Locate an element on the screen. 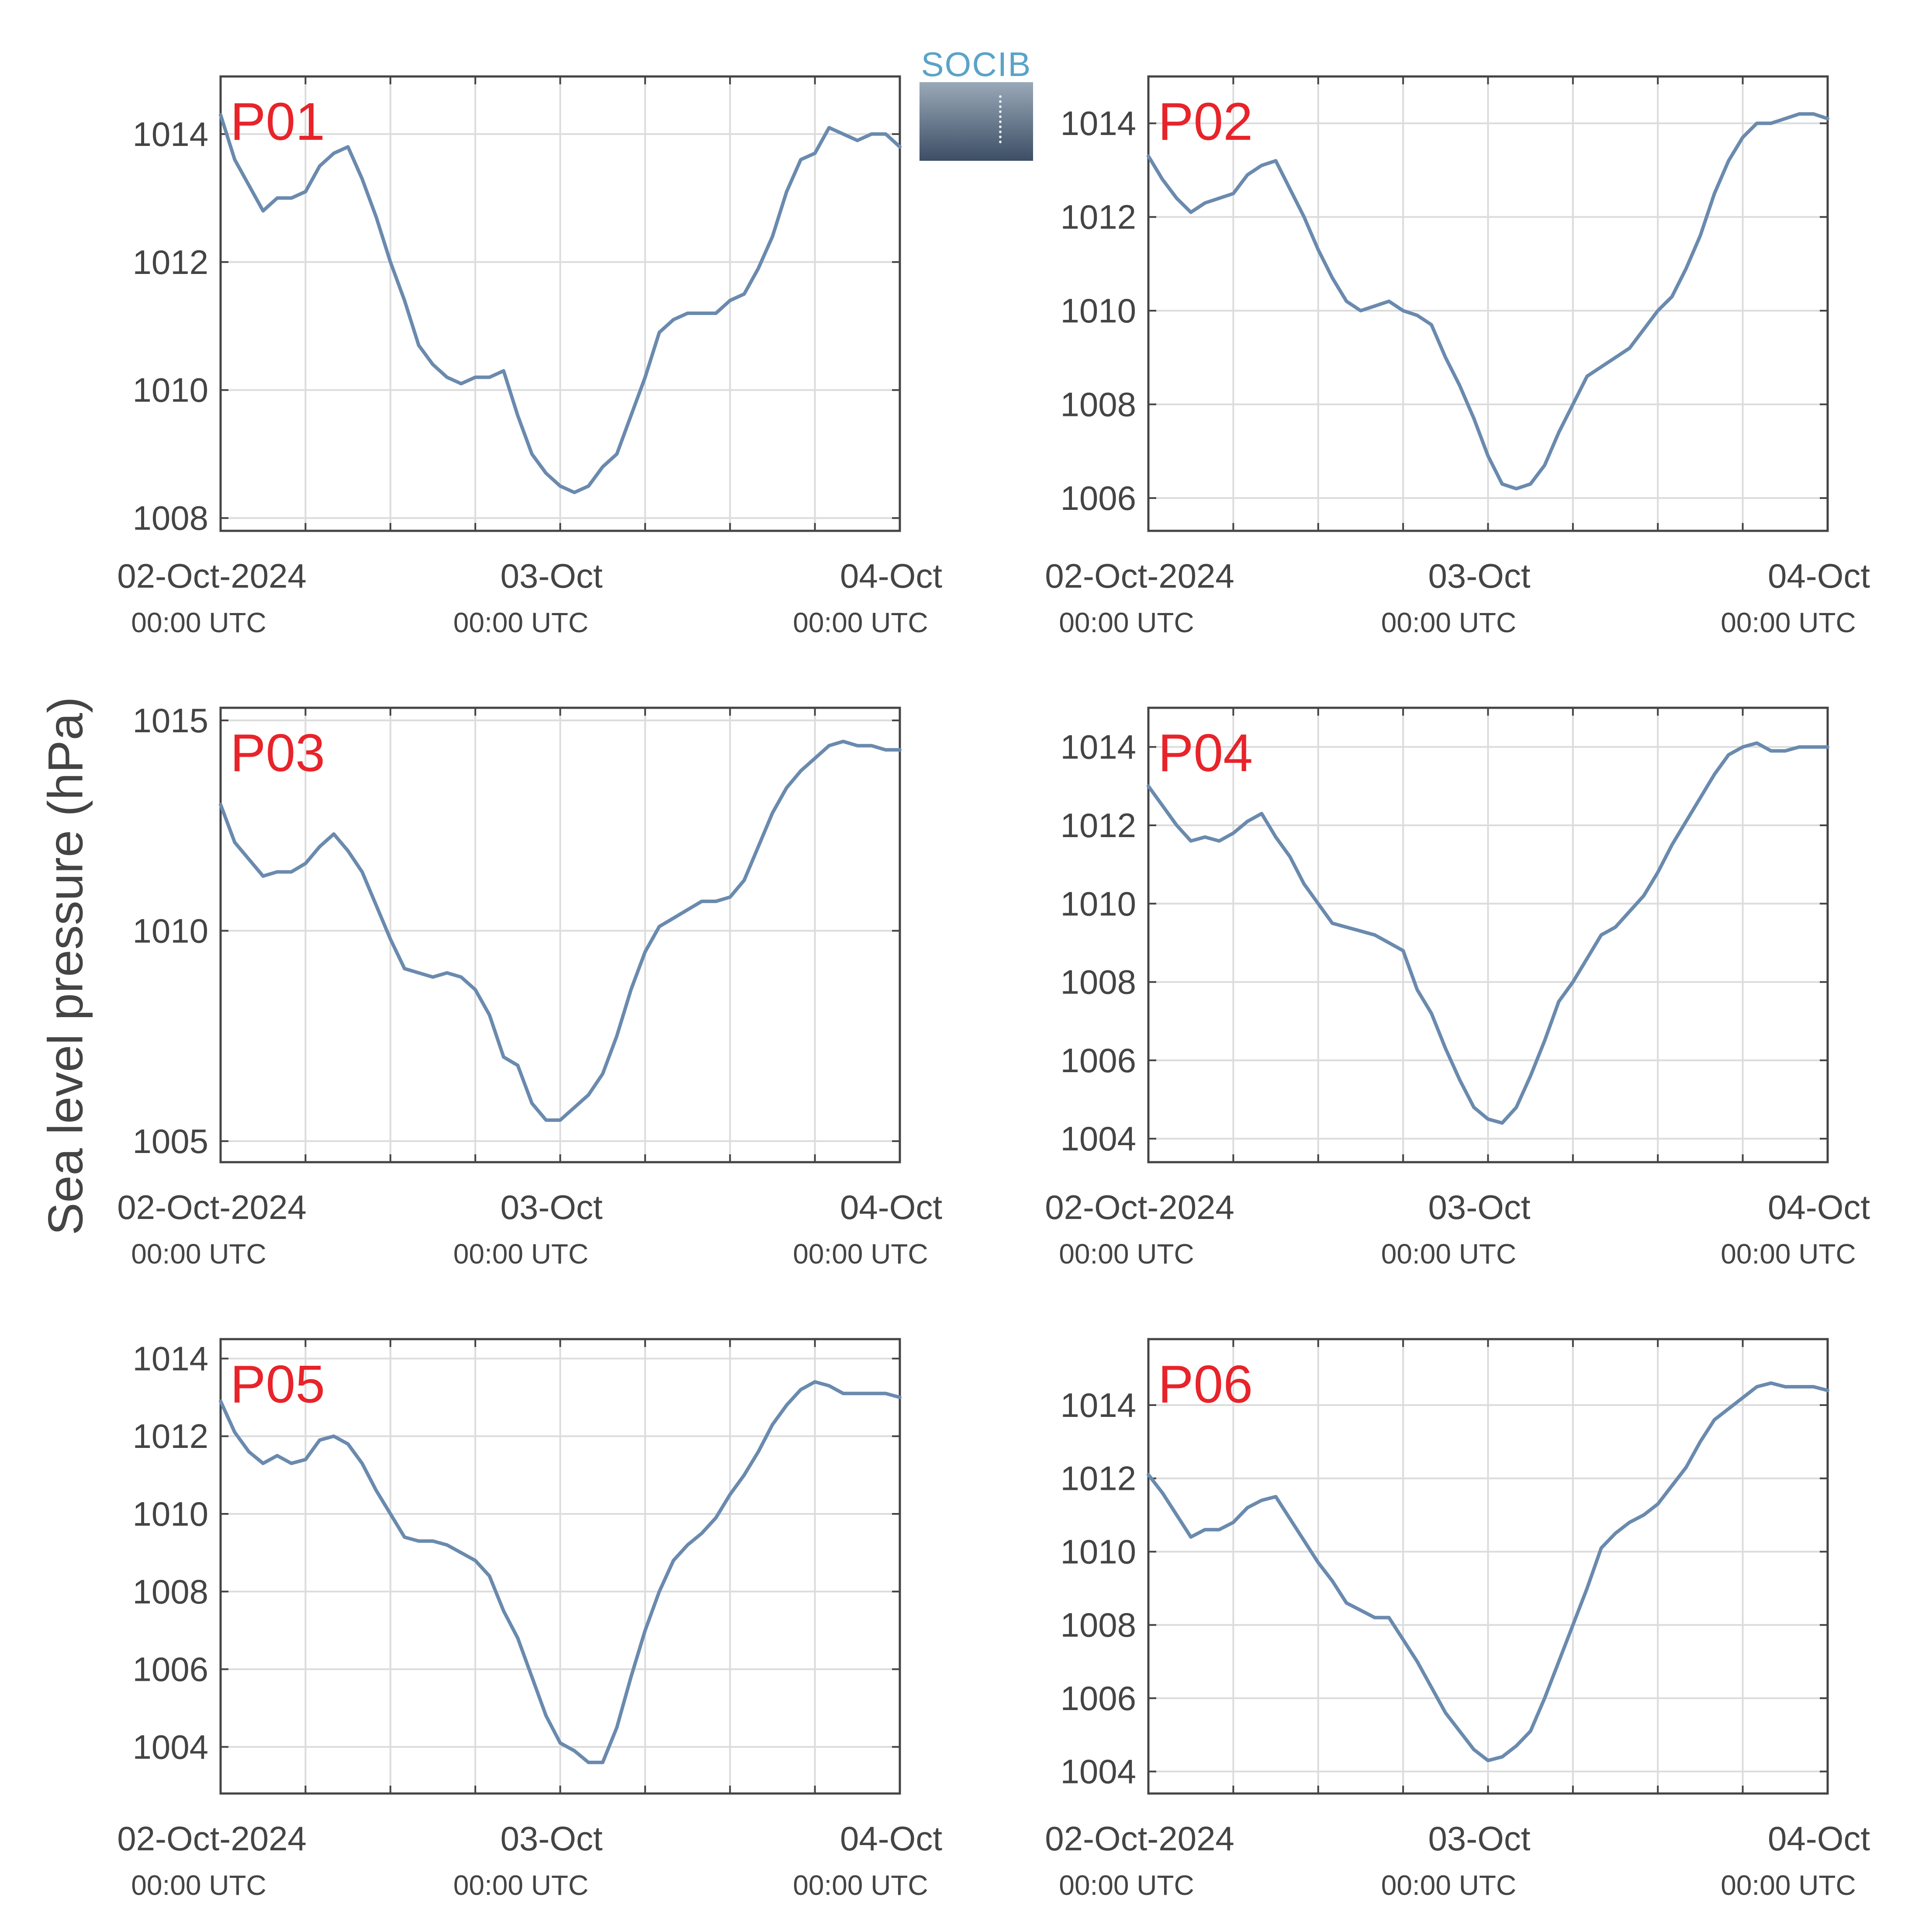 This screenshot has height=1932, width=1915. panel-label: P05 is located at coordinates (278, 1384).